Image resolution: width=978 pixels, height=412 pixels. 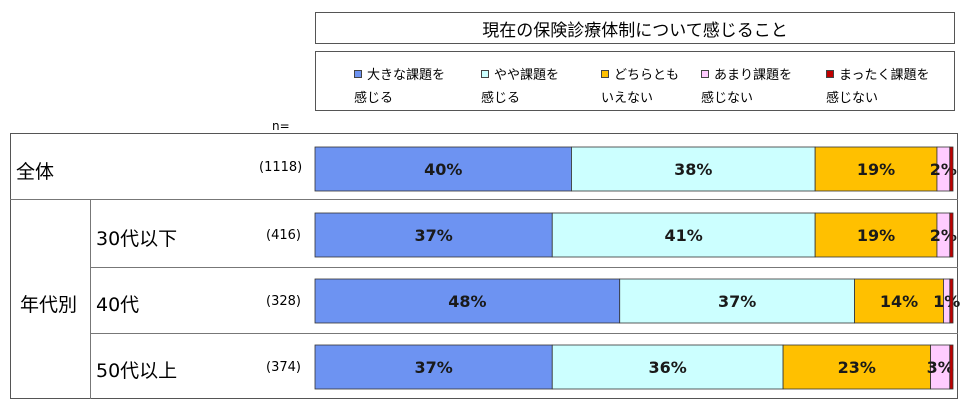 What do you see at coordinates (406, 75) in the screenshot?
I see `legend-label-0-line1: 大きな課題を` at bounding box center [406, 75].